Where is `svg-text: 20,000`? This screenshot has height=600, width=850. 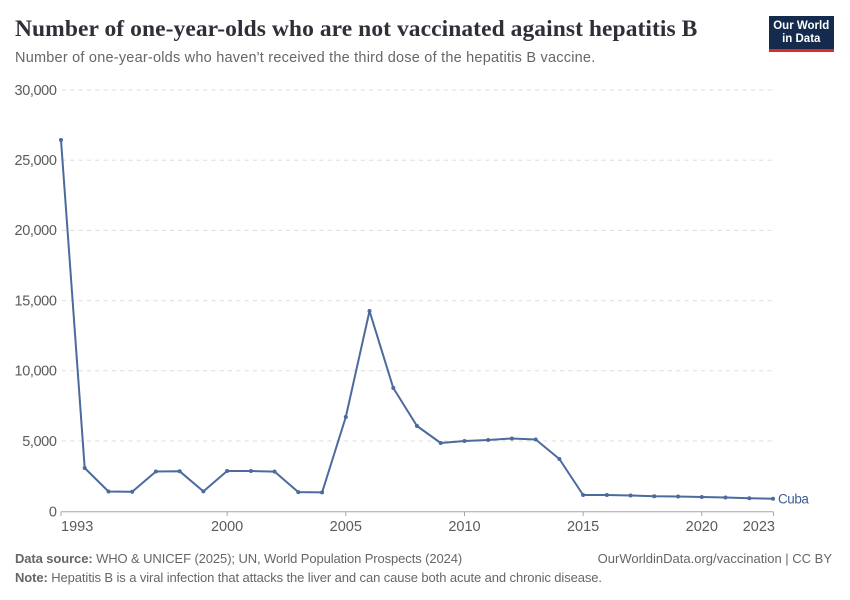
svg-text: 20,000 is located at coordinates (36, 231).